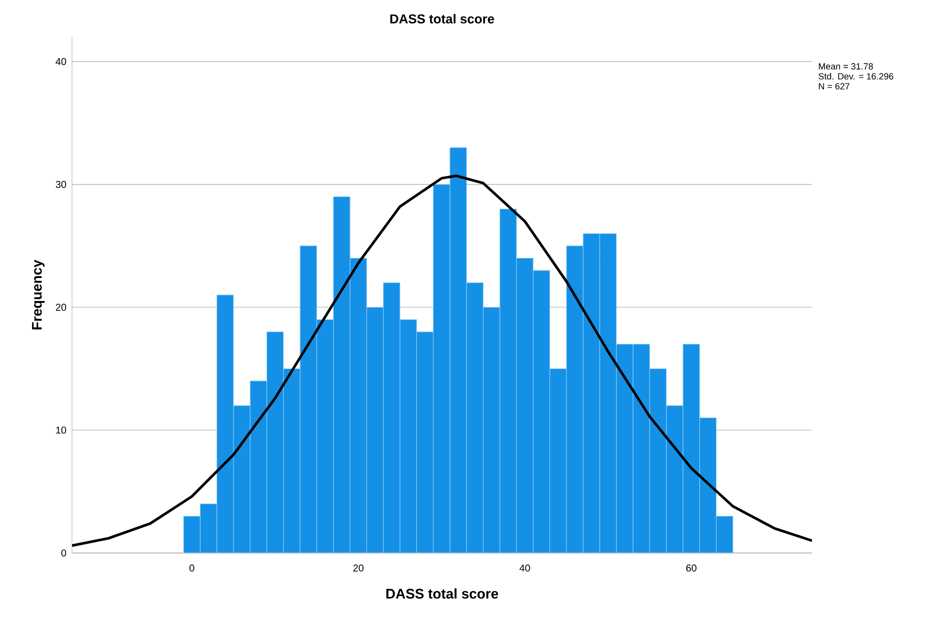  Describe the element at coordinates (61, 430) in the screenshot. I see `y-tick-label: 10` at that location.